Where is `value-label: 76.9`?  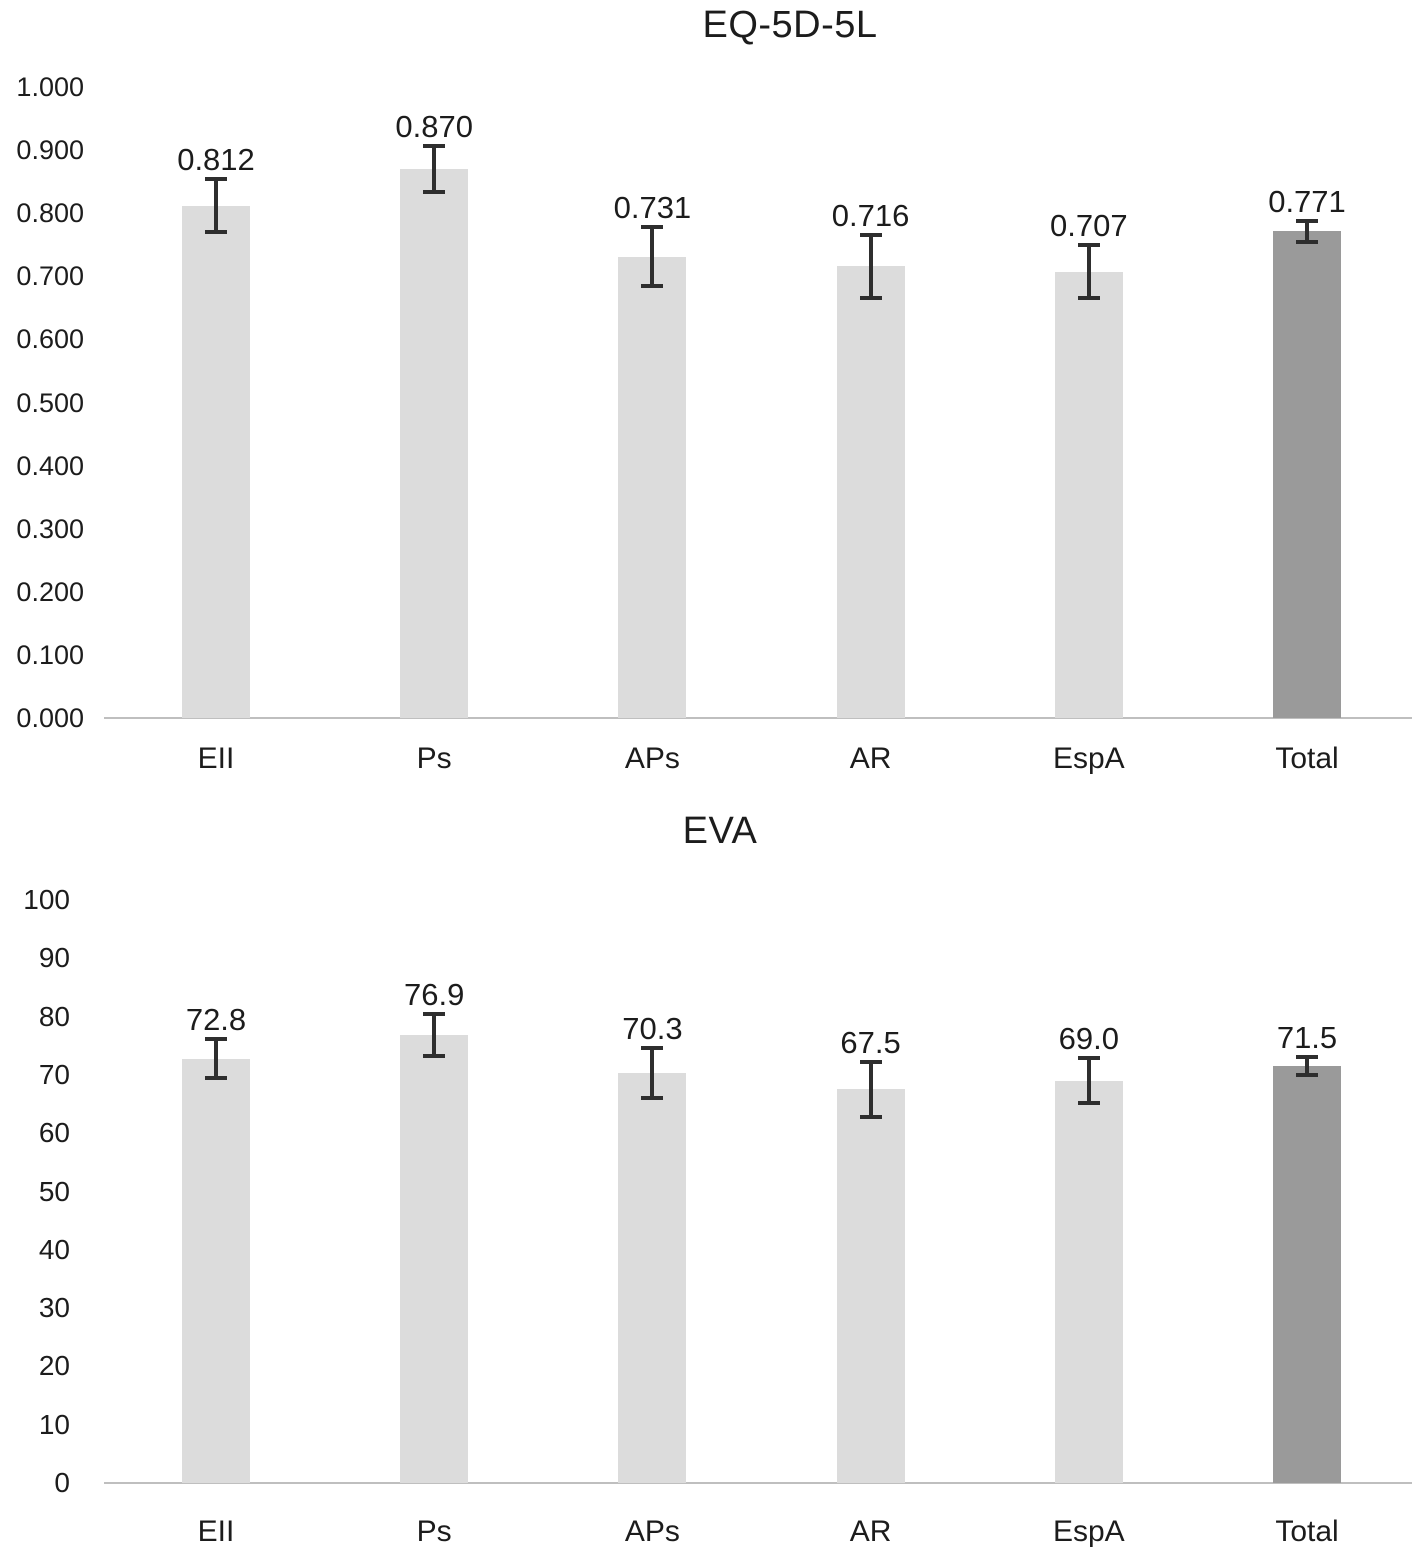
value-label: 76.9 is located at coordinates (434, 994).